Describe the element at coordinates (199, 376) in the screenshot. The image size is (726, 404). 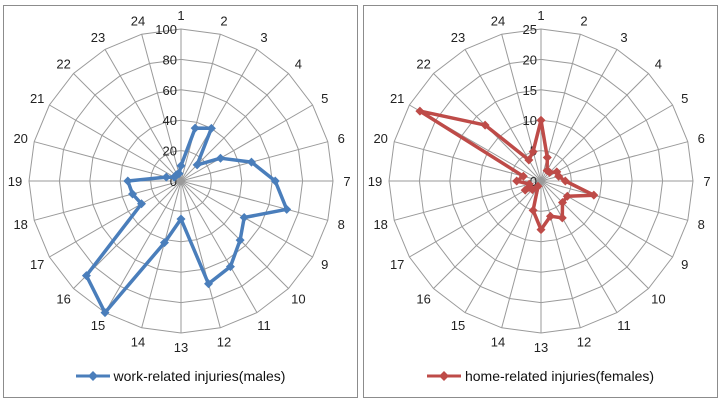
I see `legend-label-work: work-related injuries(males)` at that location.